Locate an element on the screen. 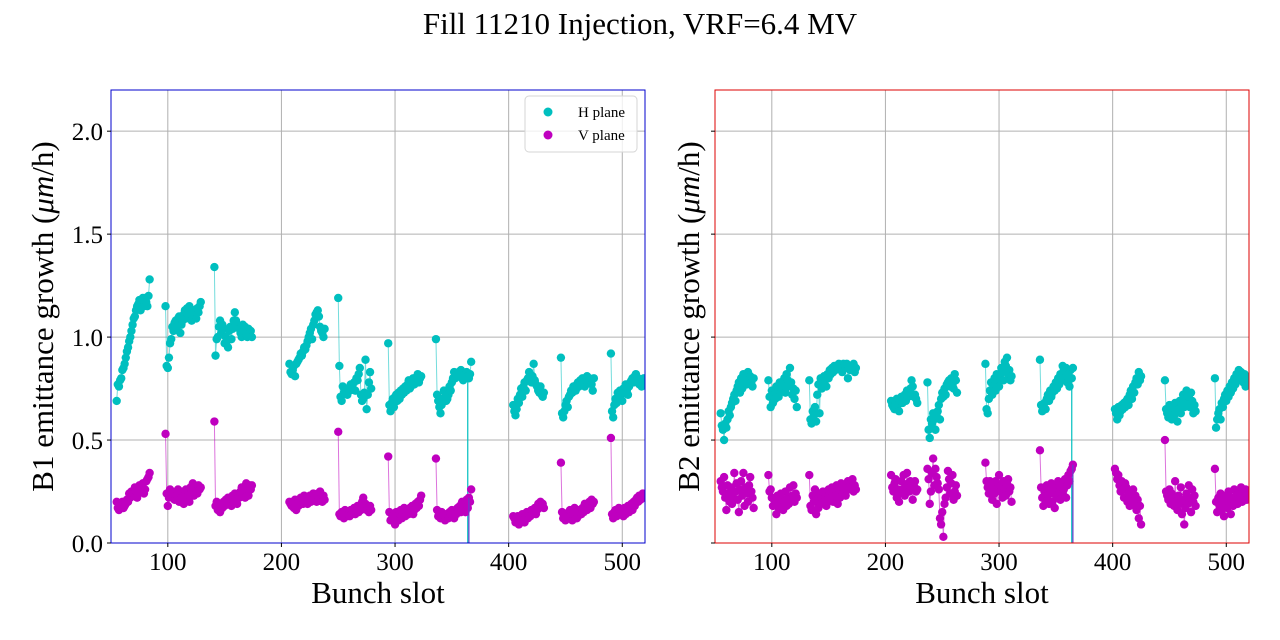  b2-y-label-pre: B2 emittance growth ( is located at coordinates (688, 353).